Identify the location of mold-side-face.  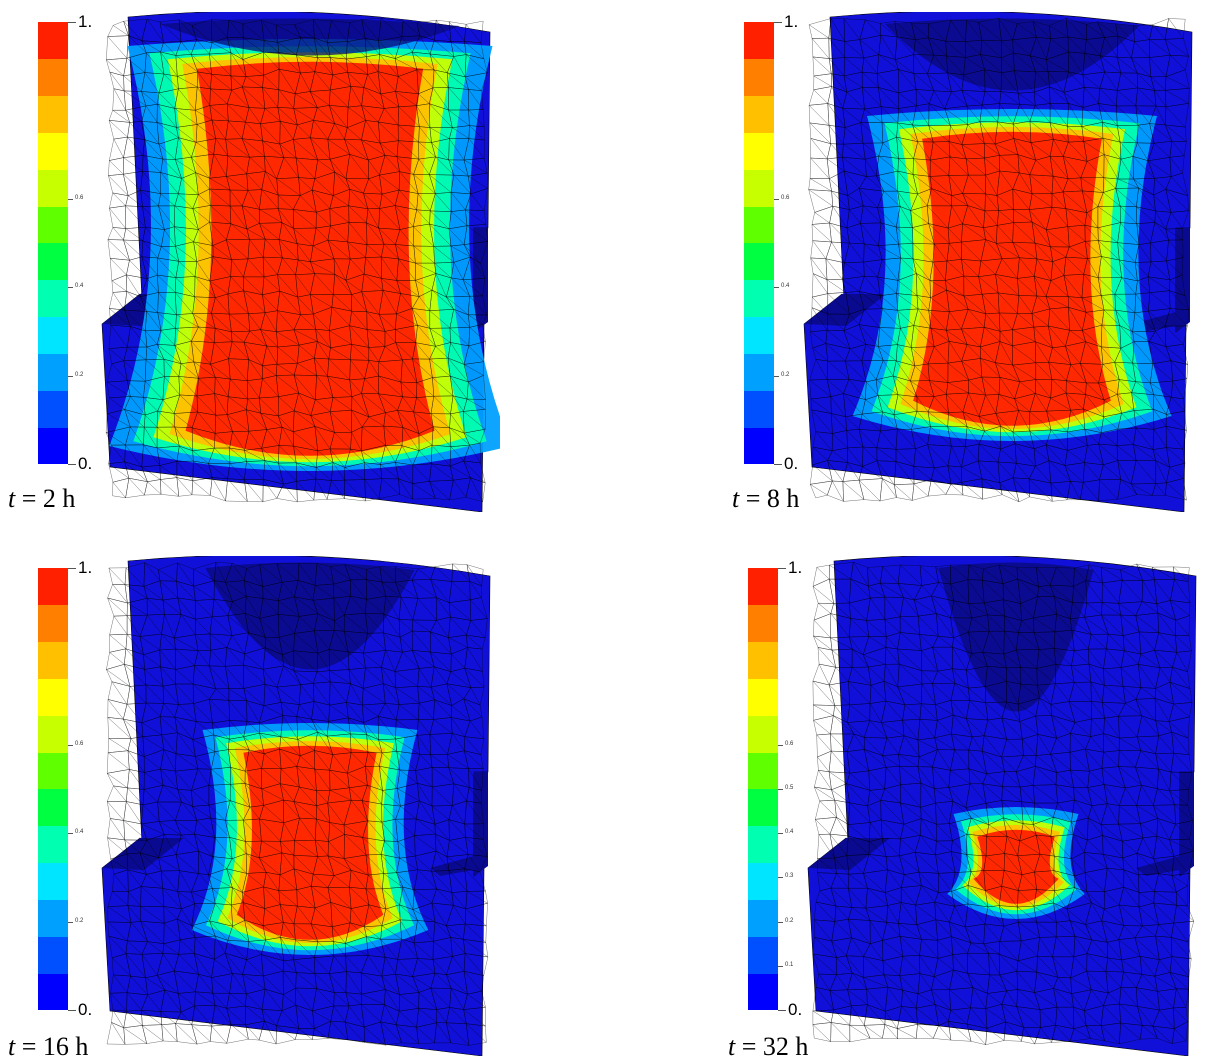
(481, 280).